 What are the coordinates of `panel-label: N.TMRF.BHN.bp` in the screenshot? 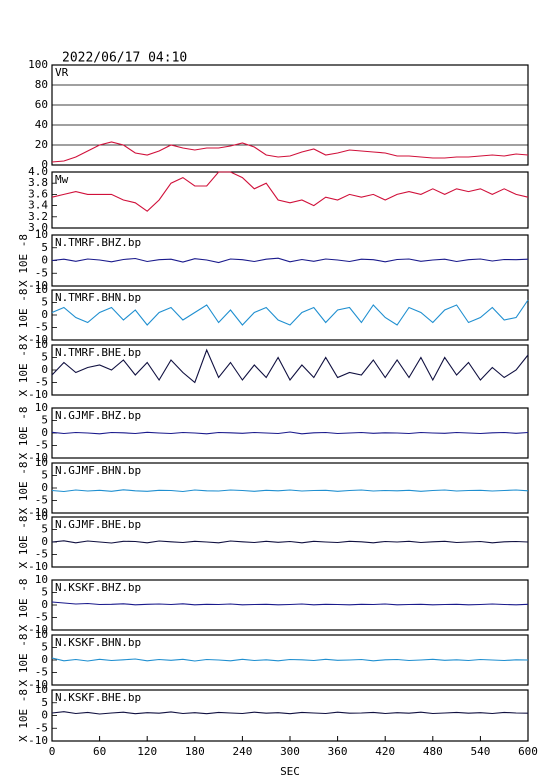 It's located at (98, 297).